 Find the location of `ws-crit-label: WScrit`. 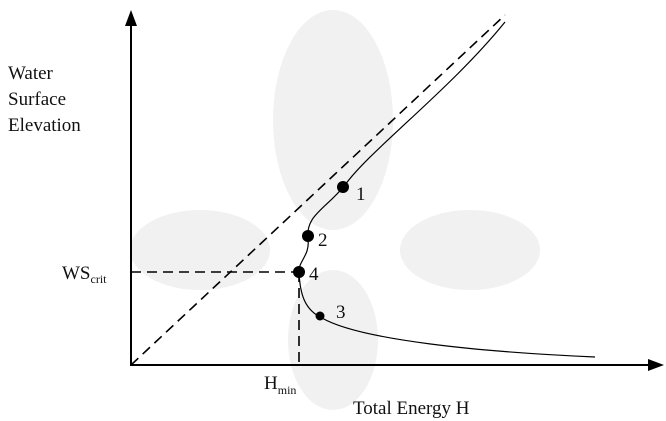

ws-crit-label: WScrit is located at coordinates (84, 274).